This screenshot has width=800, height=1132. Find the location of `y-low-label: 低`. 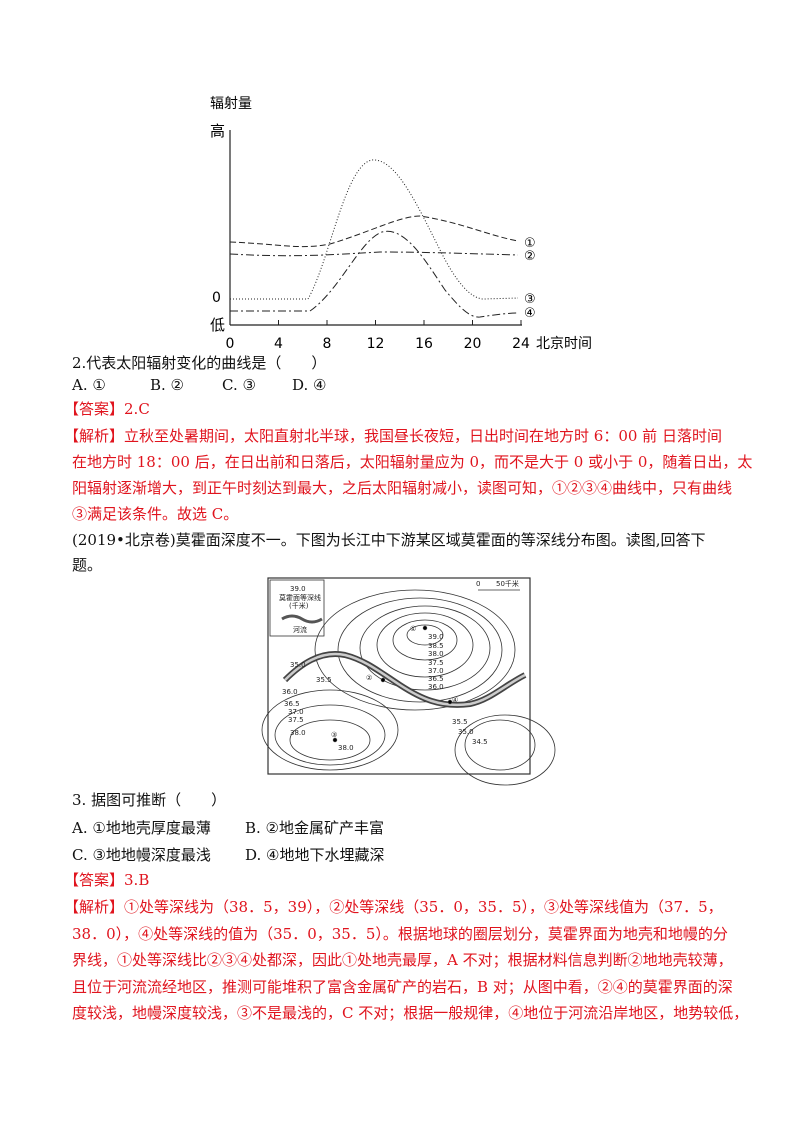

y-low-label: 低 is located at coordinates (217, 325).